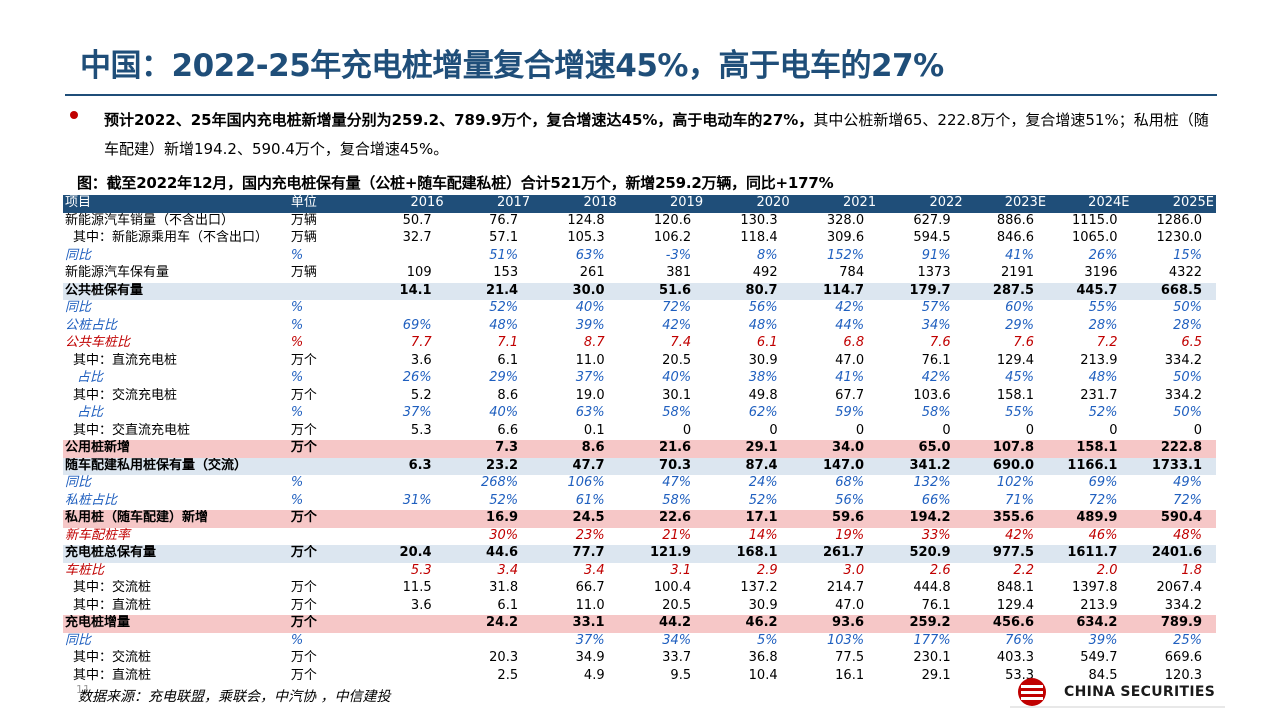  I want to click on table-cell: 37%, so click(590, 640).